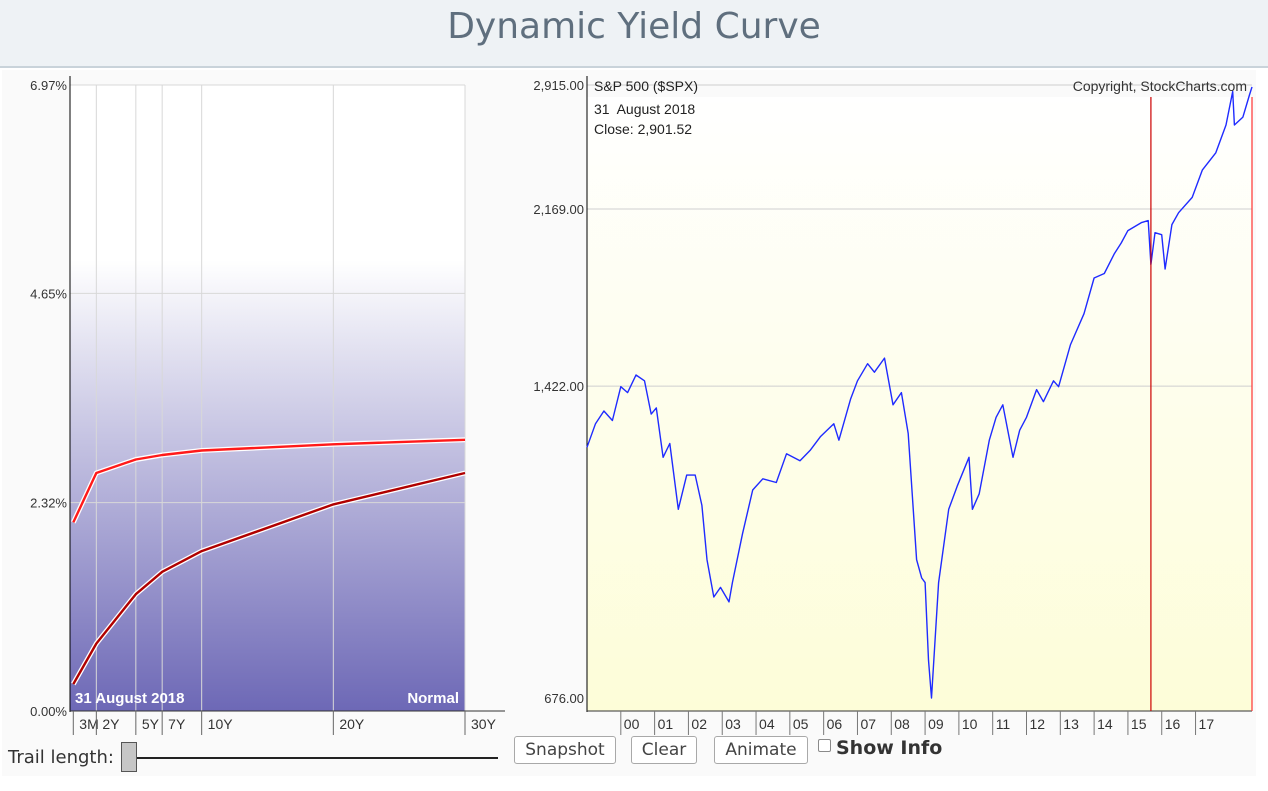  Describe the element at coordinates (1071, 724) in the screenshot. I see `spx-x-tick-label: 13` at that location.